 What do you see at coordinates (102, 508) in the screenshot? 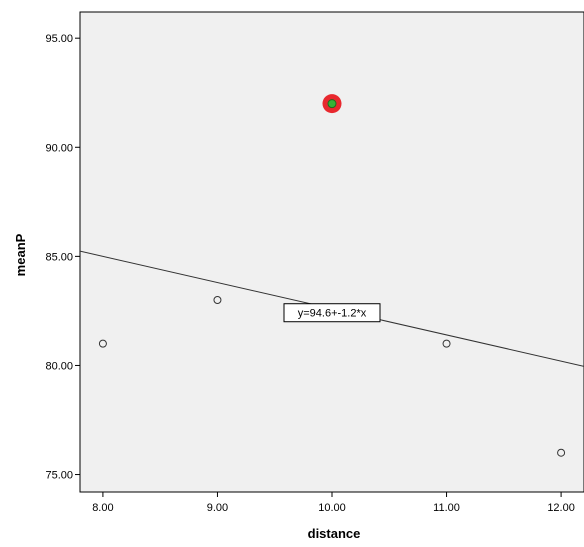
I see `x-tick-label: 8.00` at bounding box center [102, 508].